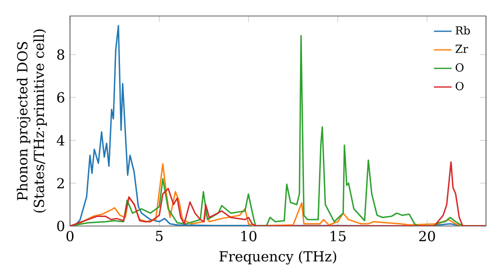 This screenshot has height=280, width=500. Describe the element at coordinates (462, 48) in the screenshot. I see `legend-label: Zr` at that location.